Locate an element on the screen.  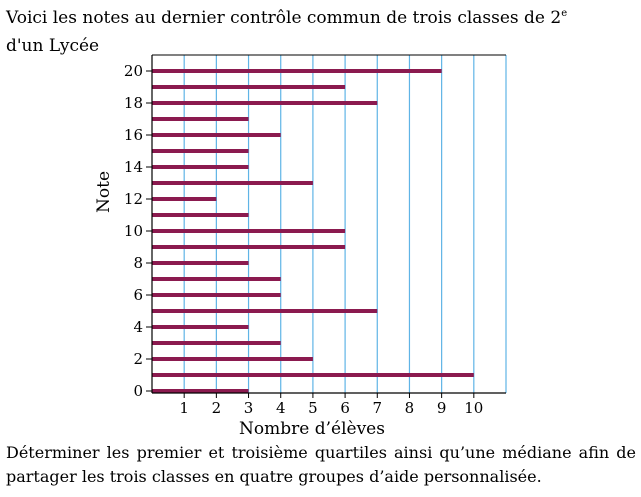
x-tick-label-8: 8 is located at coordinates (410, 408).